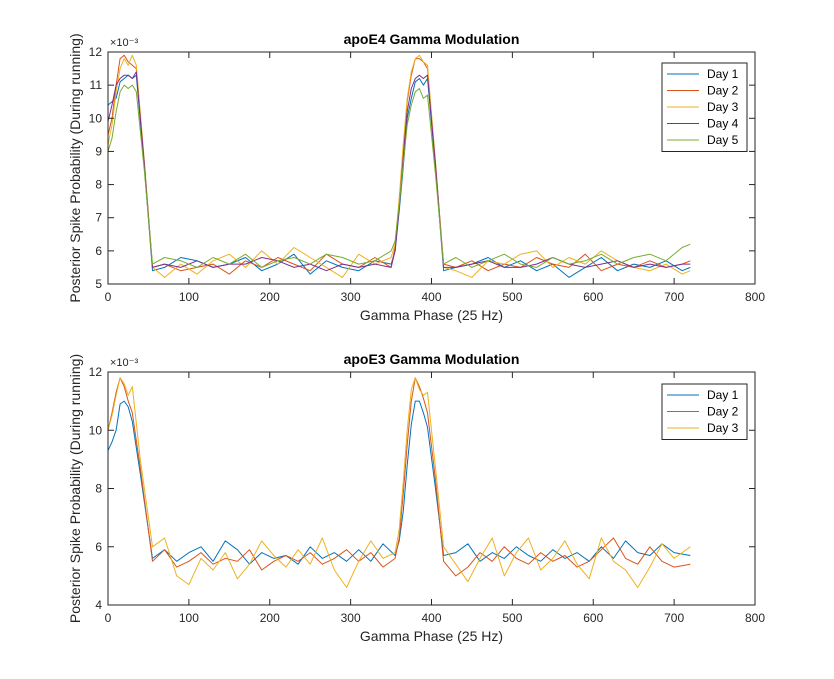 The image size is (834, 679). I want to click on chart-title: apoE3 Gamma Modulation, so click(432, 359).